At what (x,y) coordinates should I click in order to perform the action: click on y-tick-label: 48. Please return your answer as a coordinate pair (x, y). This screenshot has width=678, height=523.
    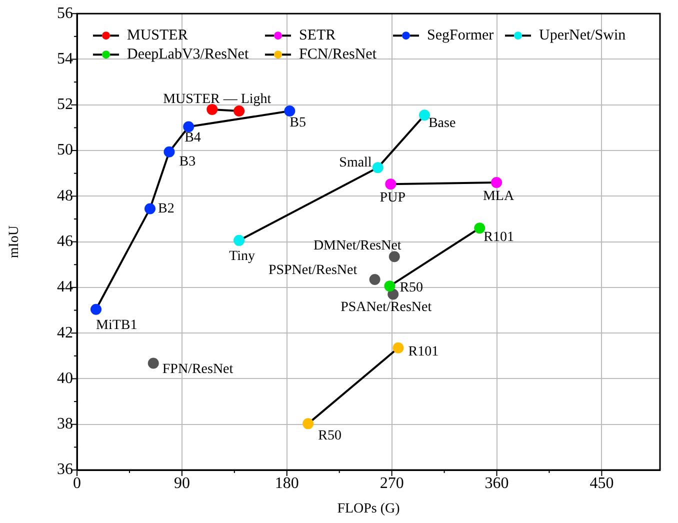
    Looking at the image, I should click on (65, 195).